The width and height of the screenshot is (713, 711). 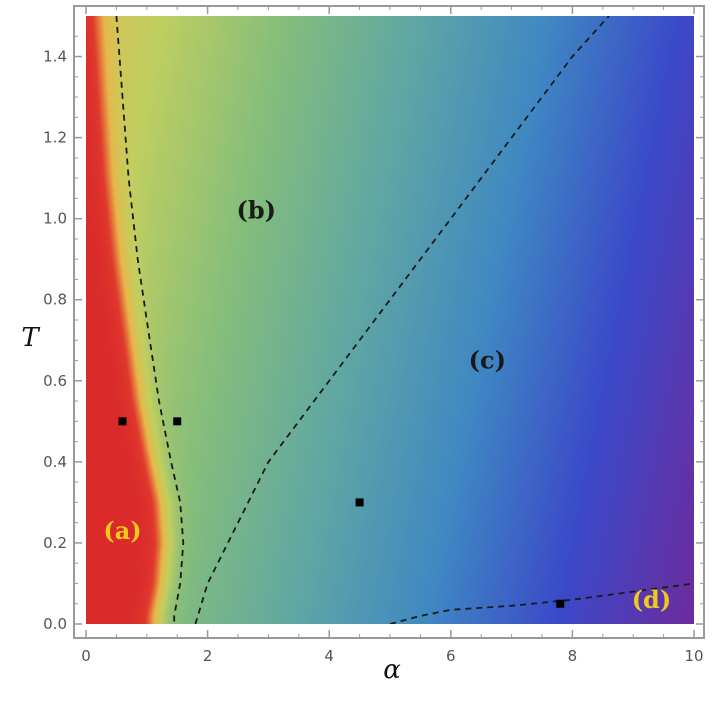 What do you see at coordinates (55, 138) in the screenshot?
I see `y-tick-label: 1.2` at bounding box center [55, 138].